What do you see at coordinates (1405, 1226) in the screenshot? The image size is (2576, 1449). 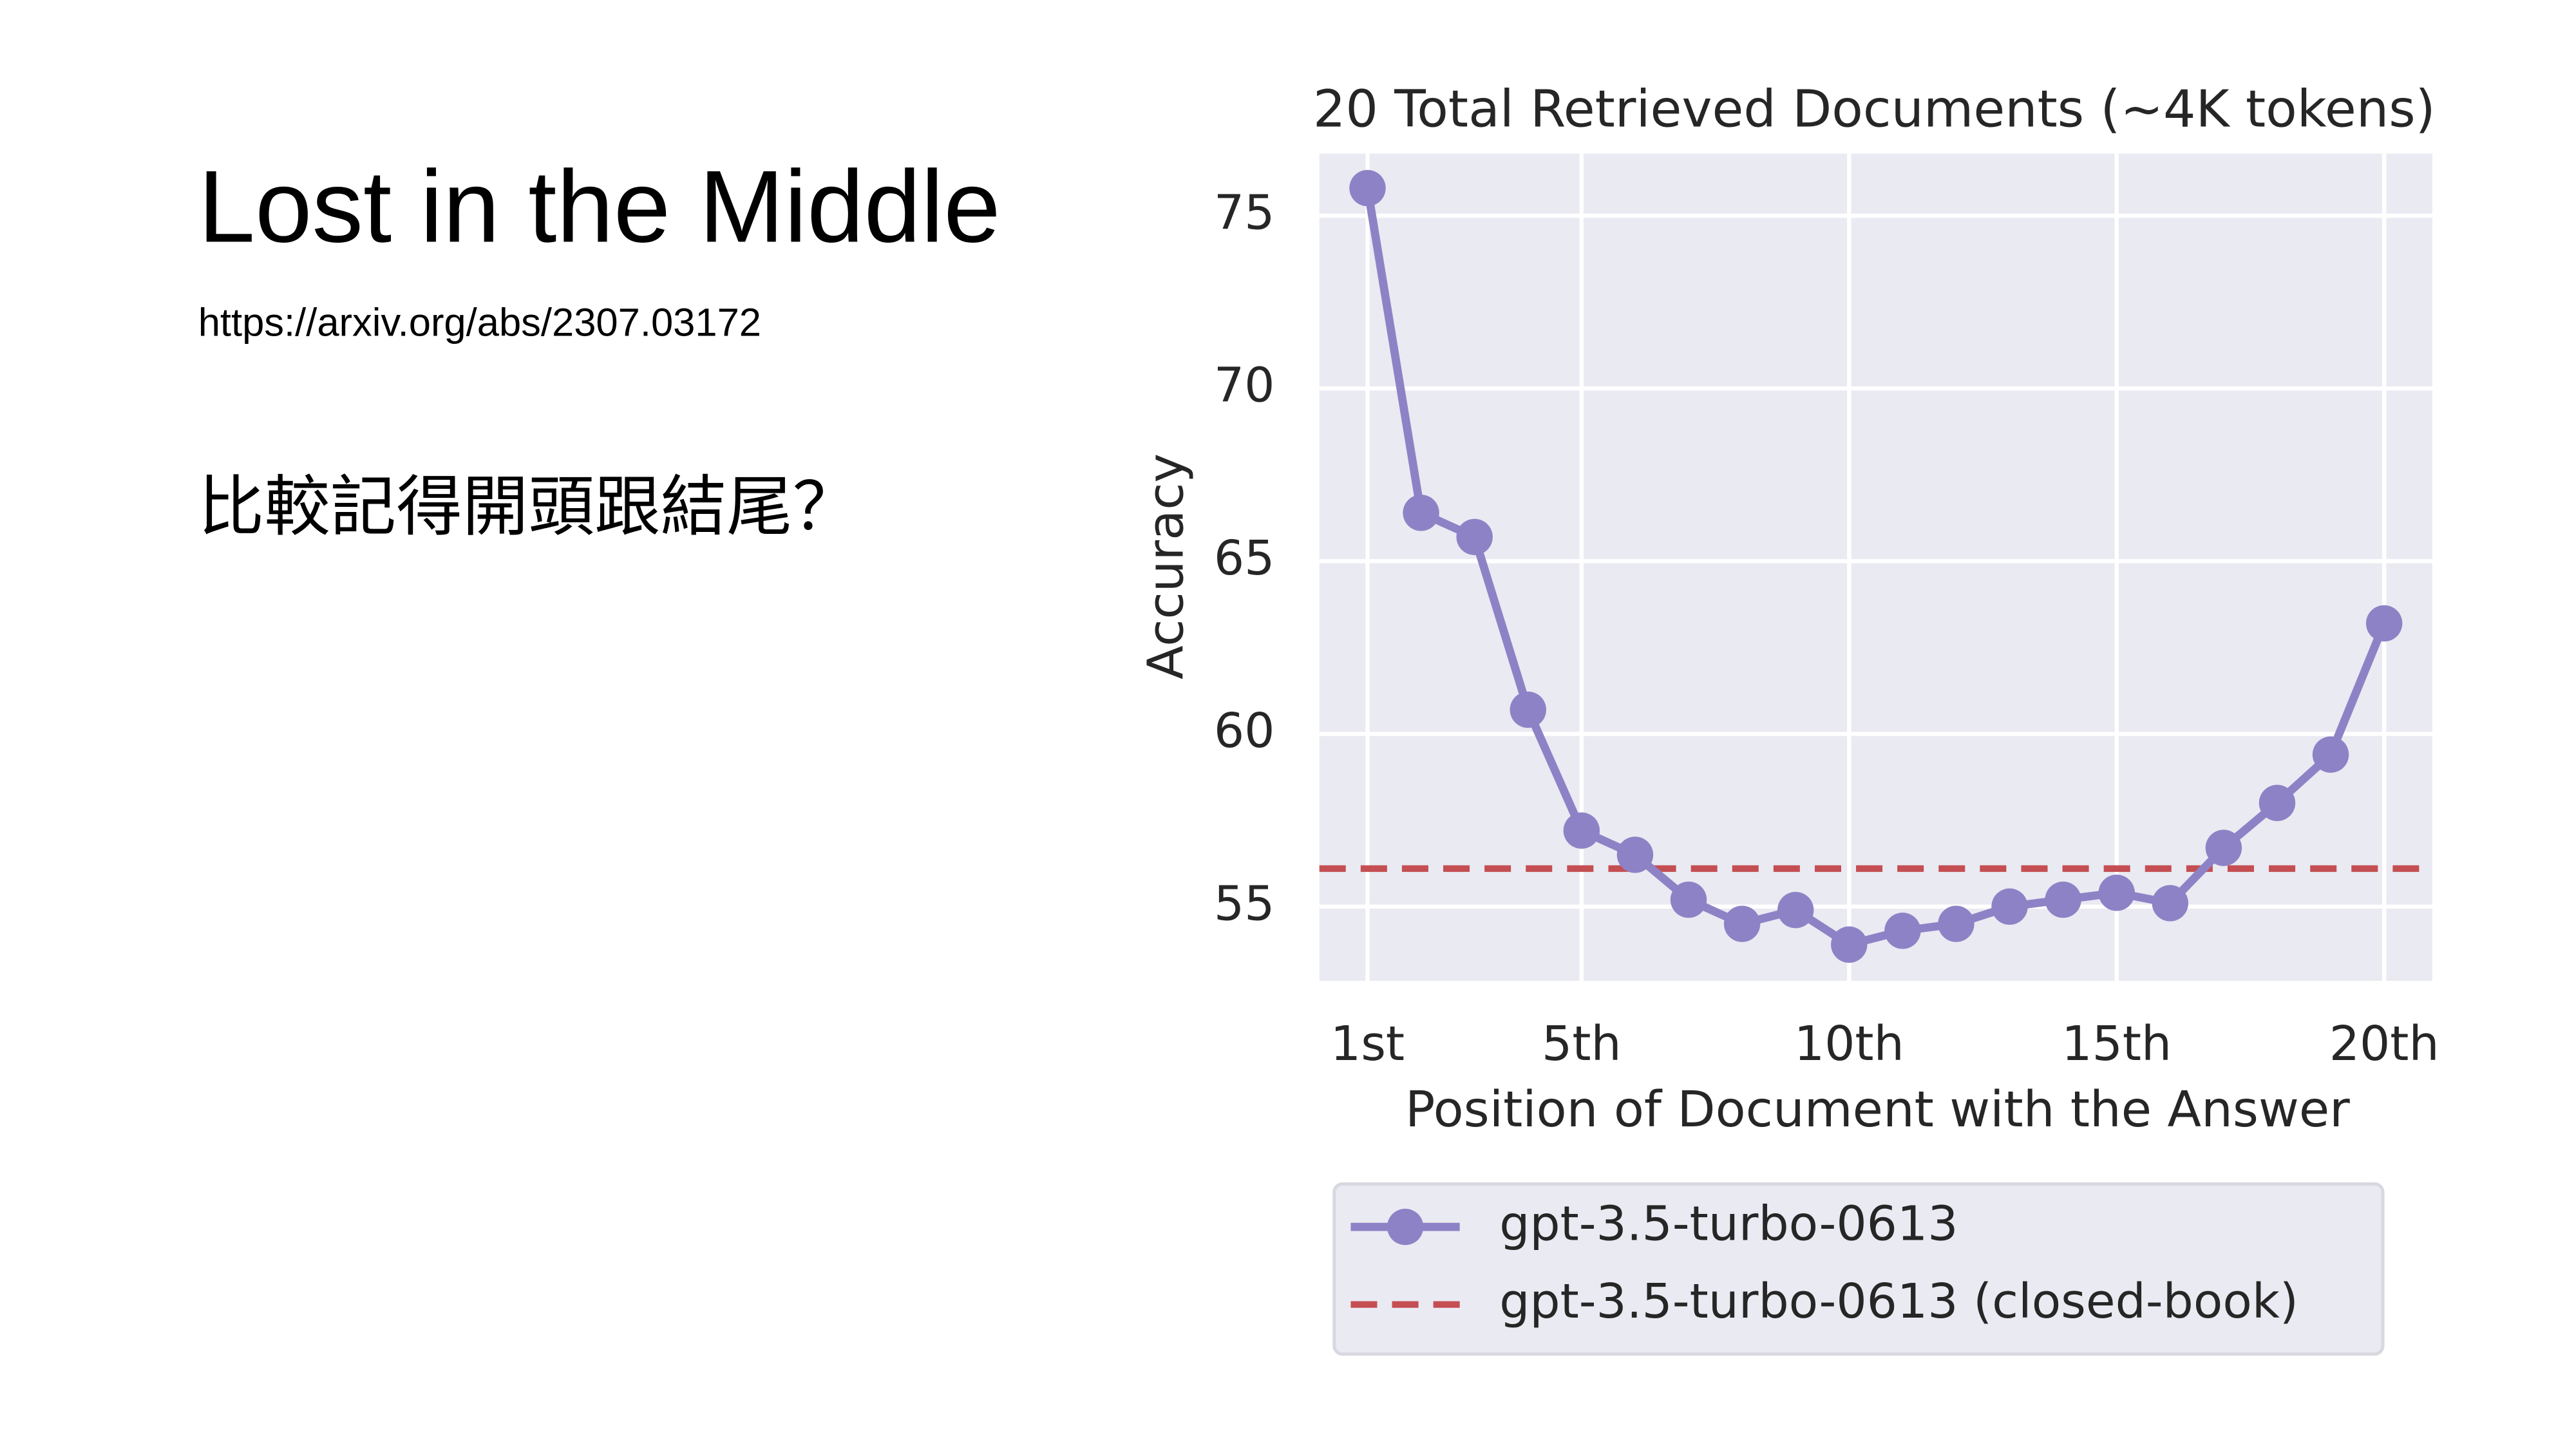 I see `legend-swatch` at bounding box center [1405, 1226].